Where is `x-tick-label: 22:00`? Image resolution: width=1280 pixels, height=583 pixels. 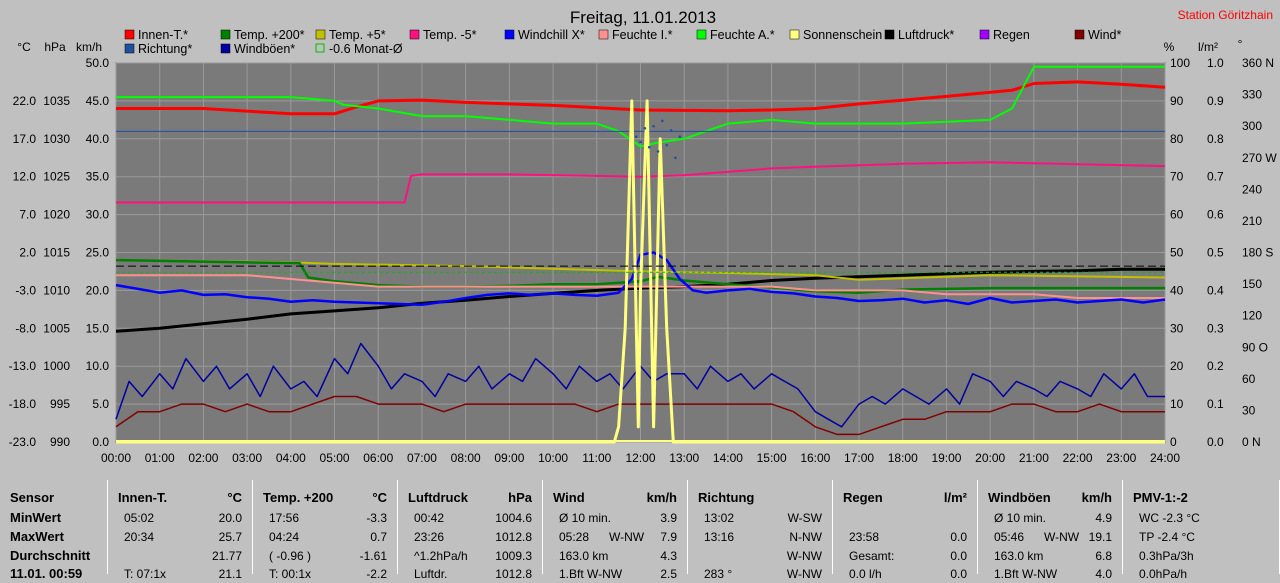 x-tick-label: 22:00 is located at coordinates (1078, 458).